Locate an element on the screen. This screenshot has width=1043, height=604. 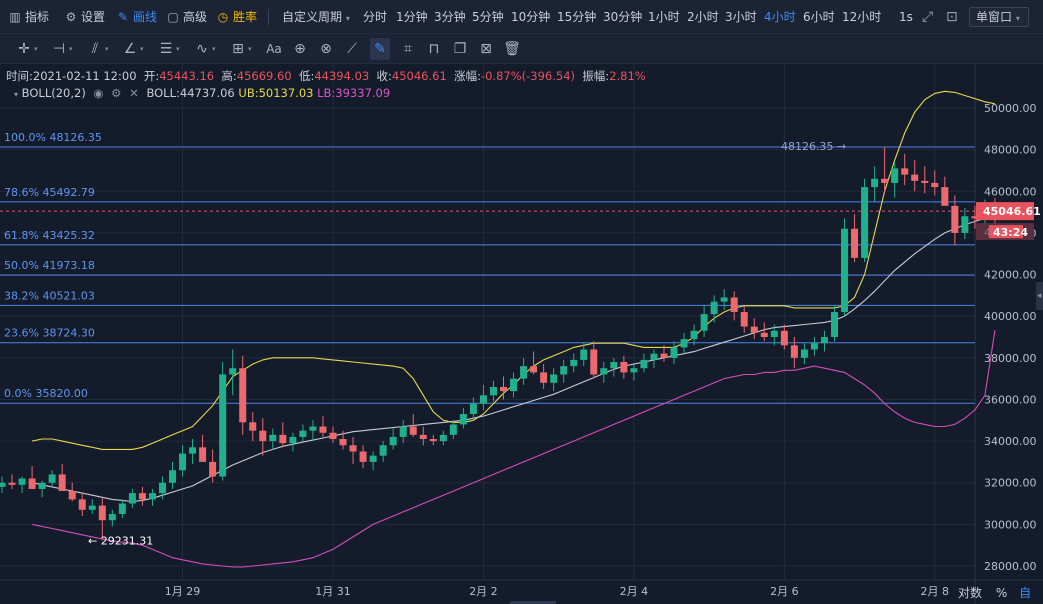
horizontal-line-icon: ⊣ ▾ is located at coordinates (62, 49).